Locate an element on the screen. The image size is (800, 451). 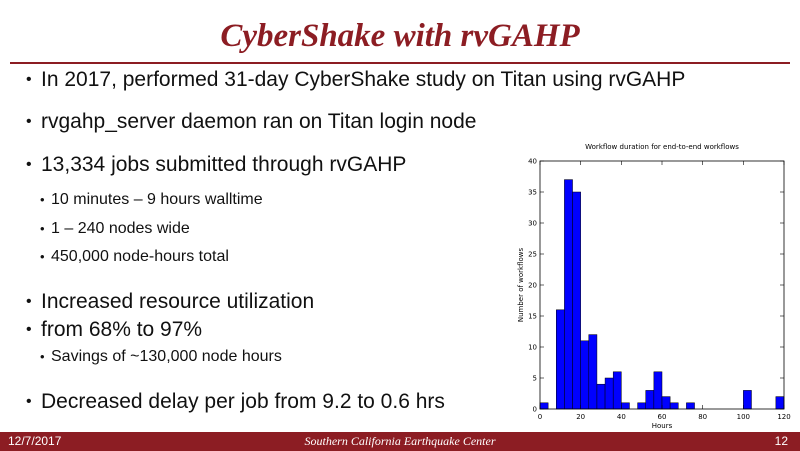
bullet-text: Savings of ~130,000 node hours is located at coordinates (166, 356).